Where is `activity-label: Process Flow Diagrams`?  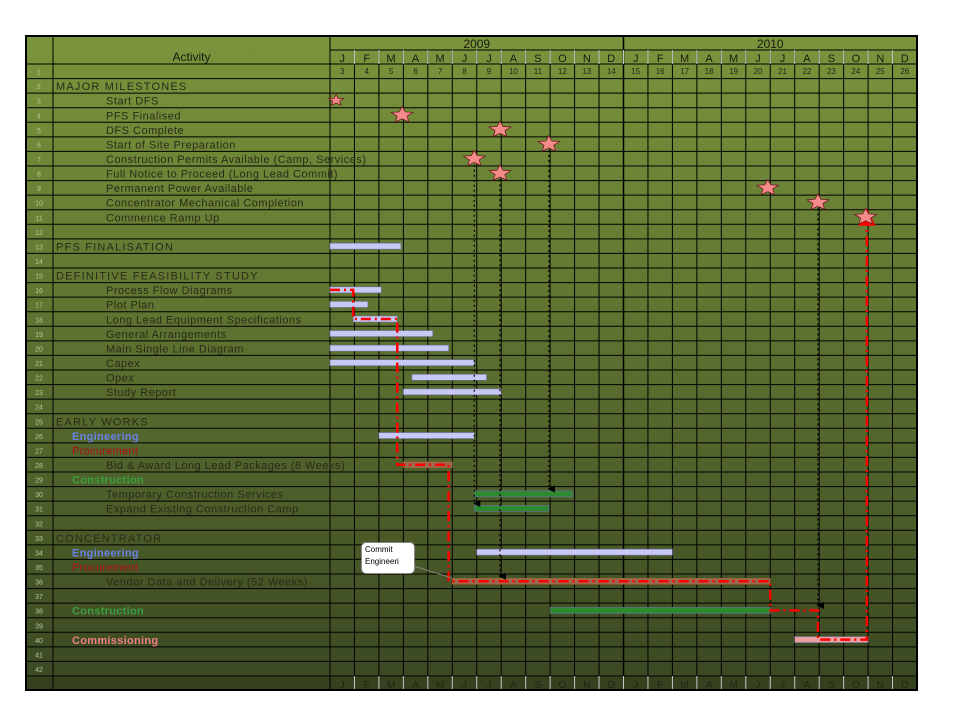 activity-label: Process Flow Diagrams is located at coordinates (169, 291).